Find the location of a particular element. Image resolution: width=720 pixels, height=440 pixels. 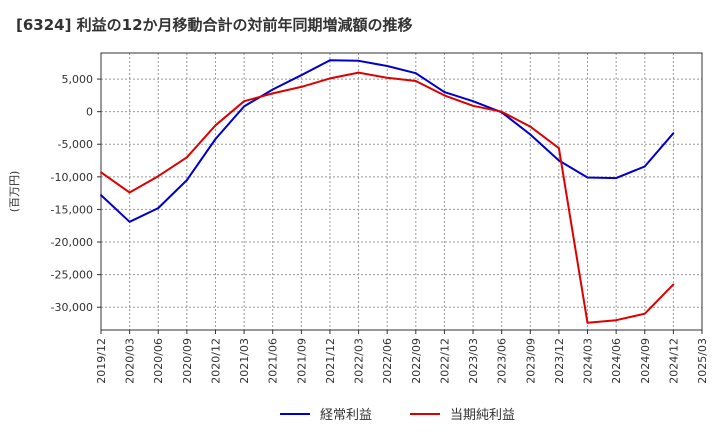

y-tick-label: -30,000 is located at coordinates (72, 307).